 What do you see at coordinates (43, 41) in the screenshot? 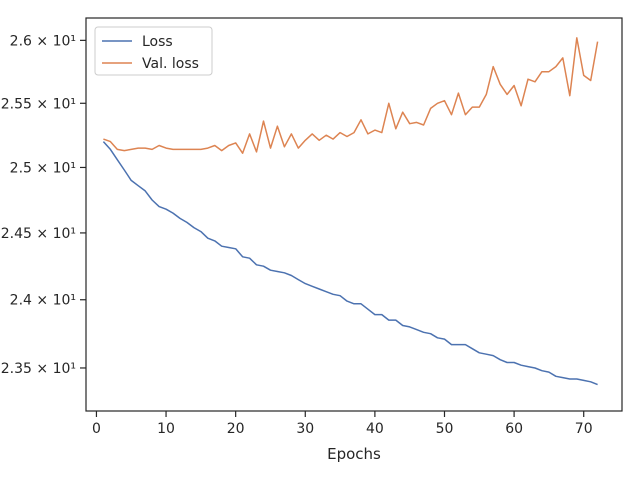
I see `y-tick-label: 2.6 × 10¹` at bounding box center [43, 41].